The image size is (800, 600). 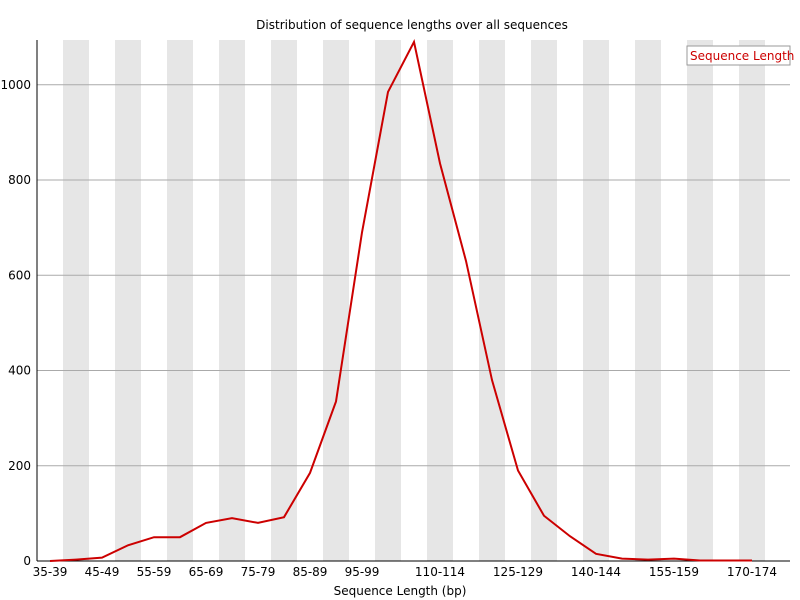 I want to click on x-tick-label-140-144: 140-144, so click(x=596, y=572).